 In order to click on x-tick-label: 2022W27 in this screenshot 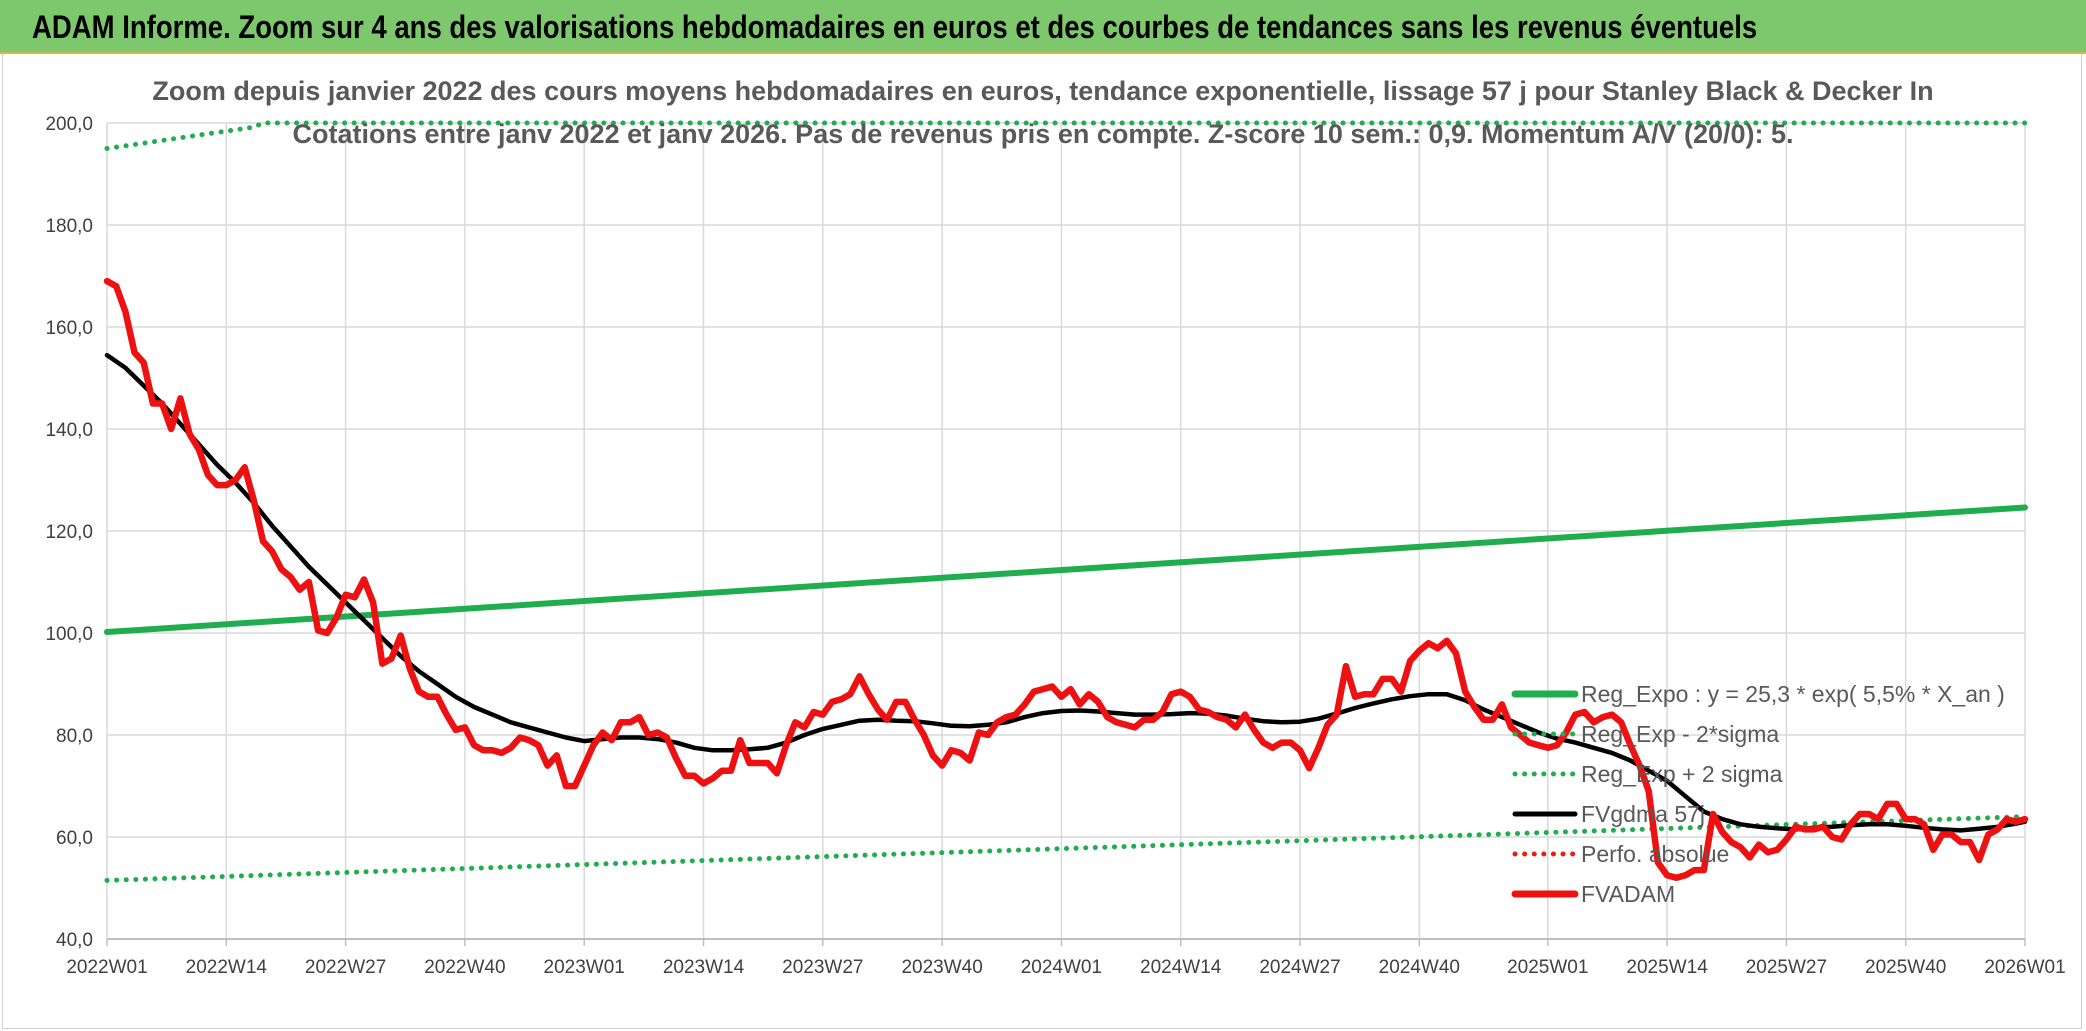, I will do `click(345, 967)`.